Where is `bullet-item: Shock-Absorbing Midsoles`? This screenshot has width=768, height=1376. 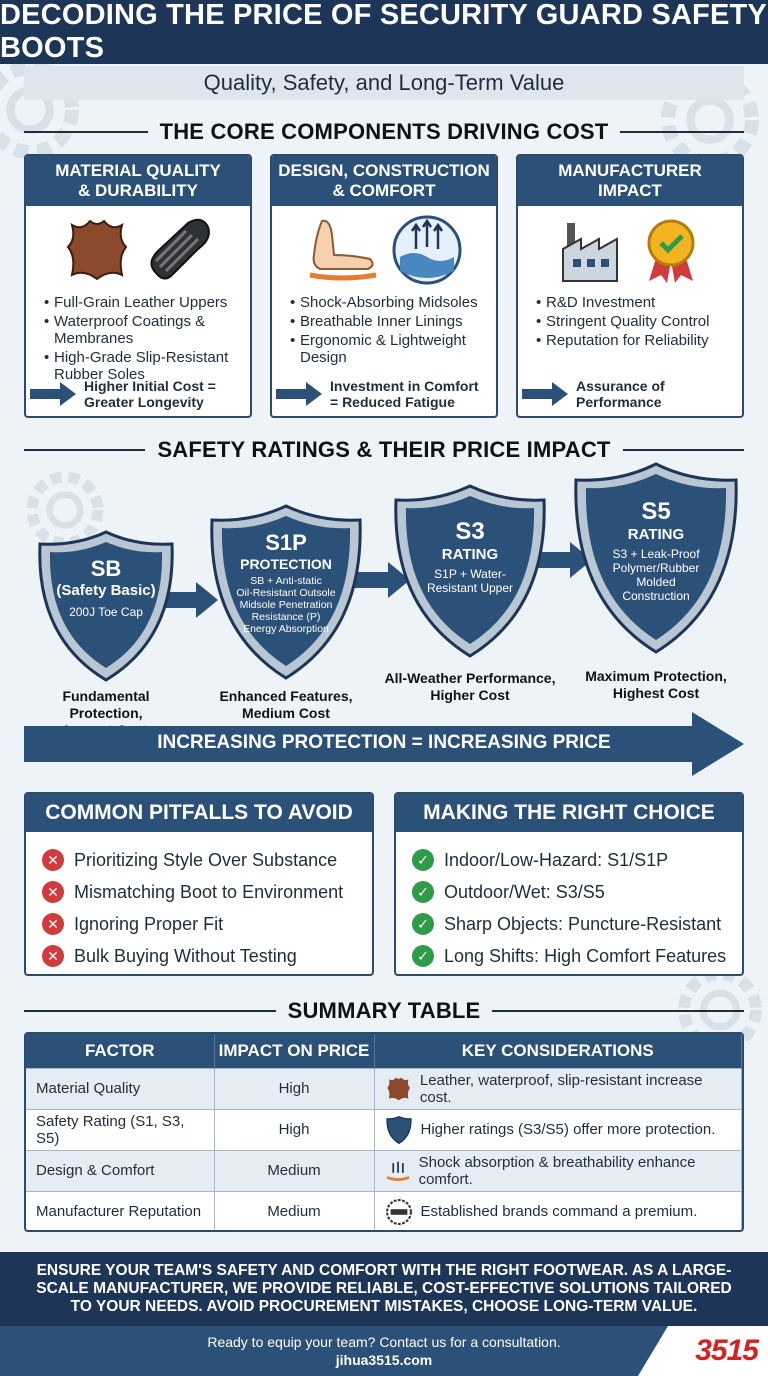 bullet-item: Shock-Absorbing Midsoles is located at coordinates (388, 302).